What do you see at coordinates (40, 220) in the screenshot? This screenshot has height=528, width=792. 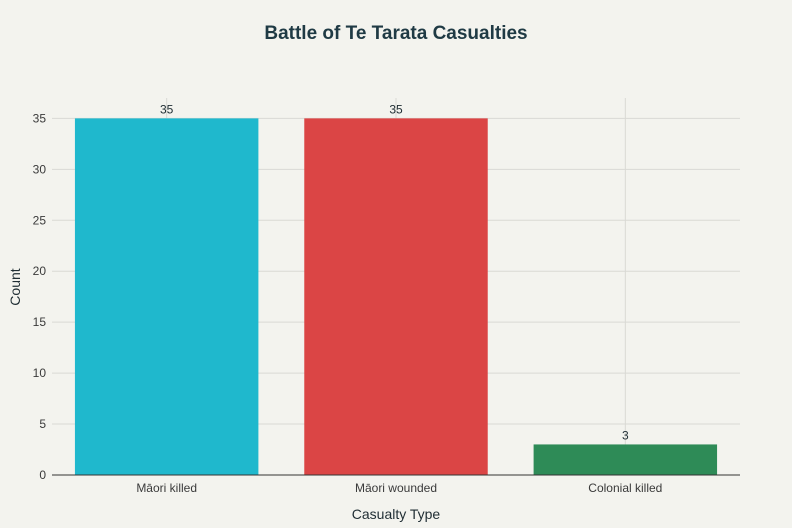 I see `y-tick-label-5: 25` at bounding box center [40, 220].